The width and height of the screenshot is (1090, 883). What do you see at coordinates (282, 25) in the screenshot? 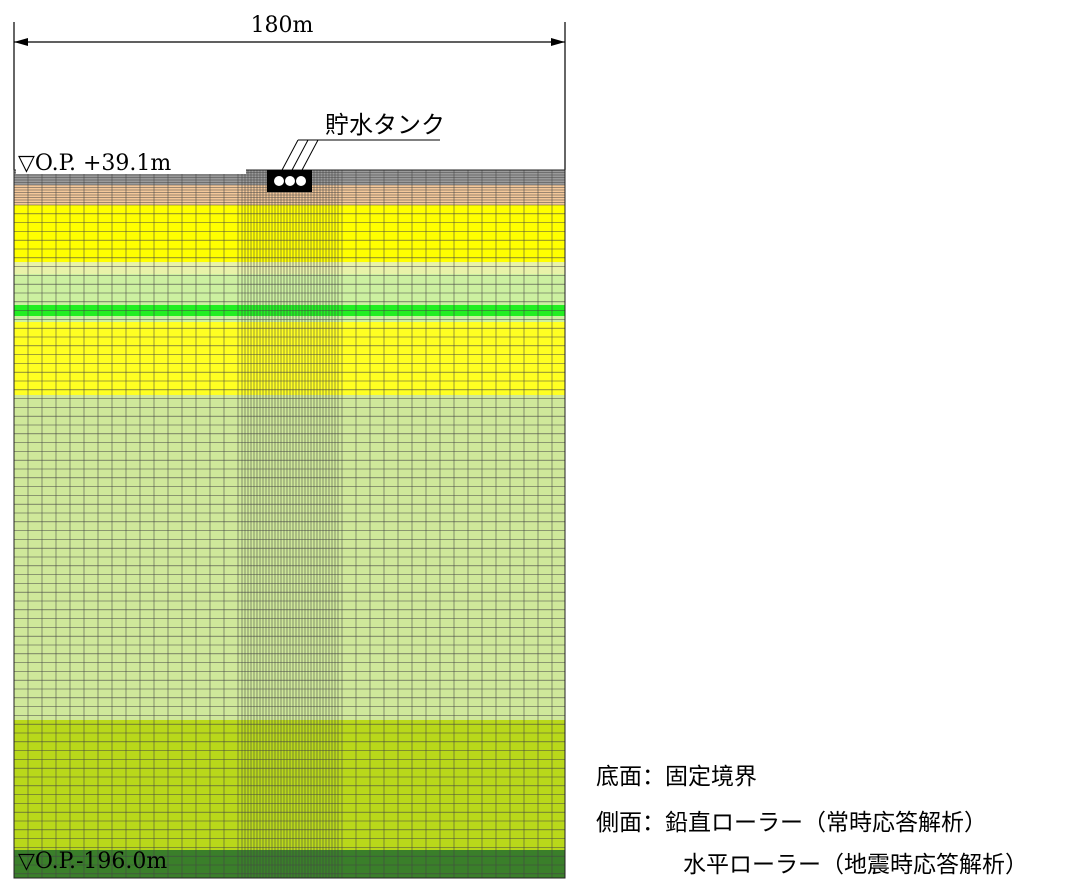
I see `width-dimension-label: 180m` at bounding box center [282, 25].